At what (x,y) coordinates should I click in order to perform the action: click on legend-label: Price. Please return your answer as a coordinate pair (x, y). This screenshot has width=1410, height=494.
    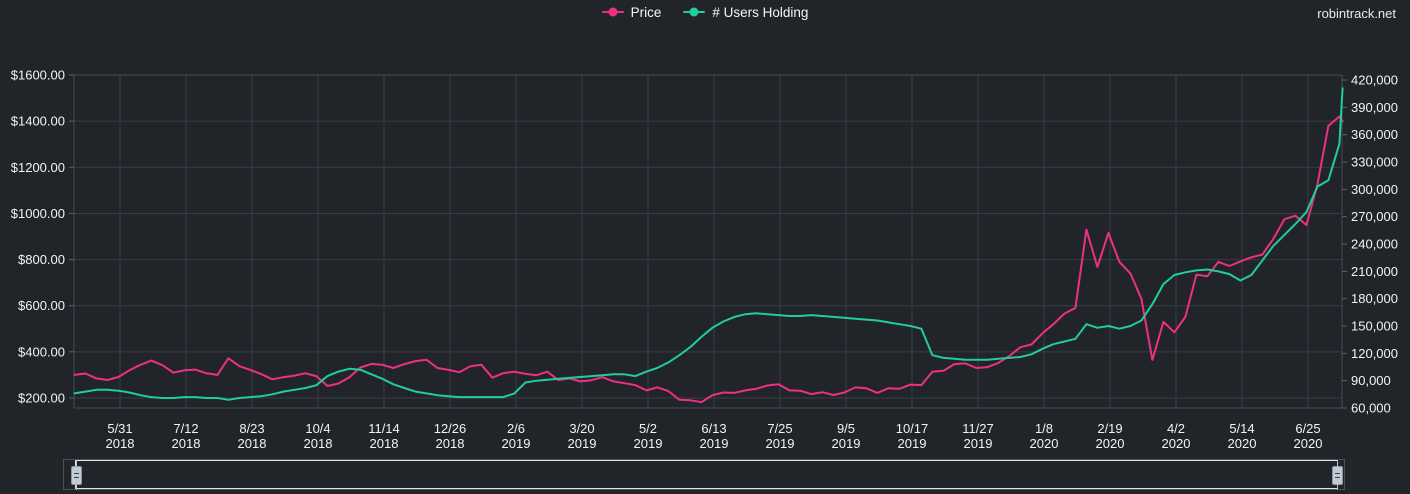
    Looking at the image, I should click on (646, 12).